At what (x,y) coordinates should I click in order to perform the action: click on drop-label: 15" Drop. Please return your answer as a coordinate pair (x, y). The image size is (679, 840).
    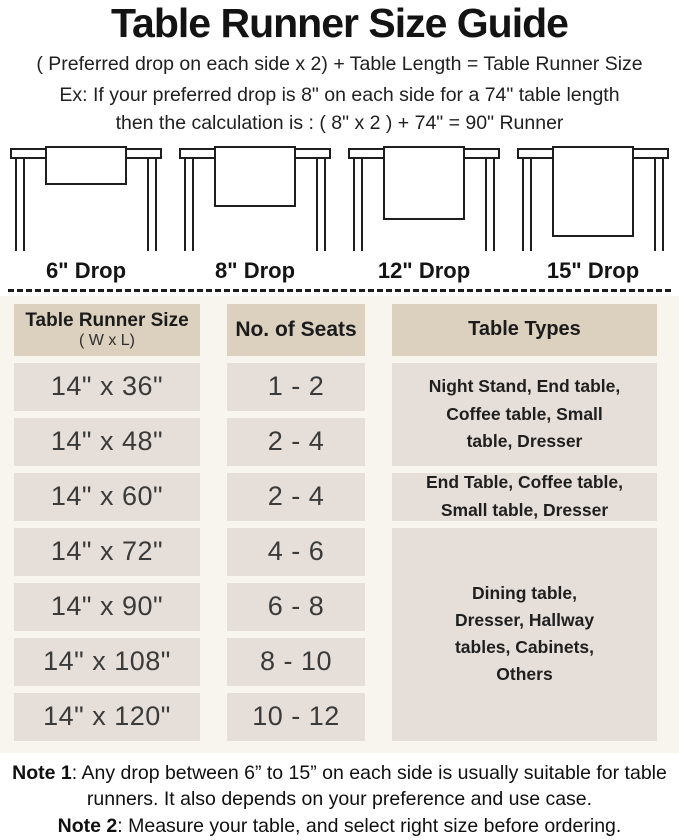
    Looking at the image, I should click on (593, 270).